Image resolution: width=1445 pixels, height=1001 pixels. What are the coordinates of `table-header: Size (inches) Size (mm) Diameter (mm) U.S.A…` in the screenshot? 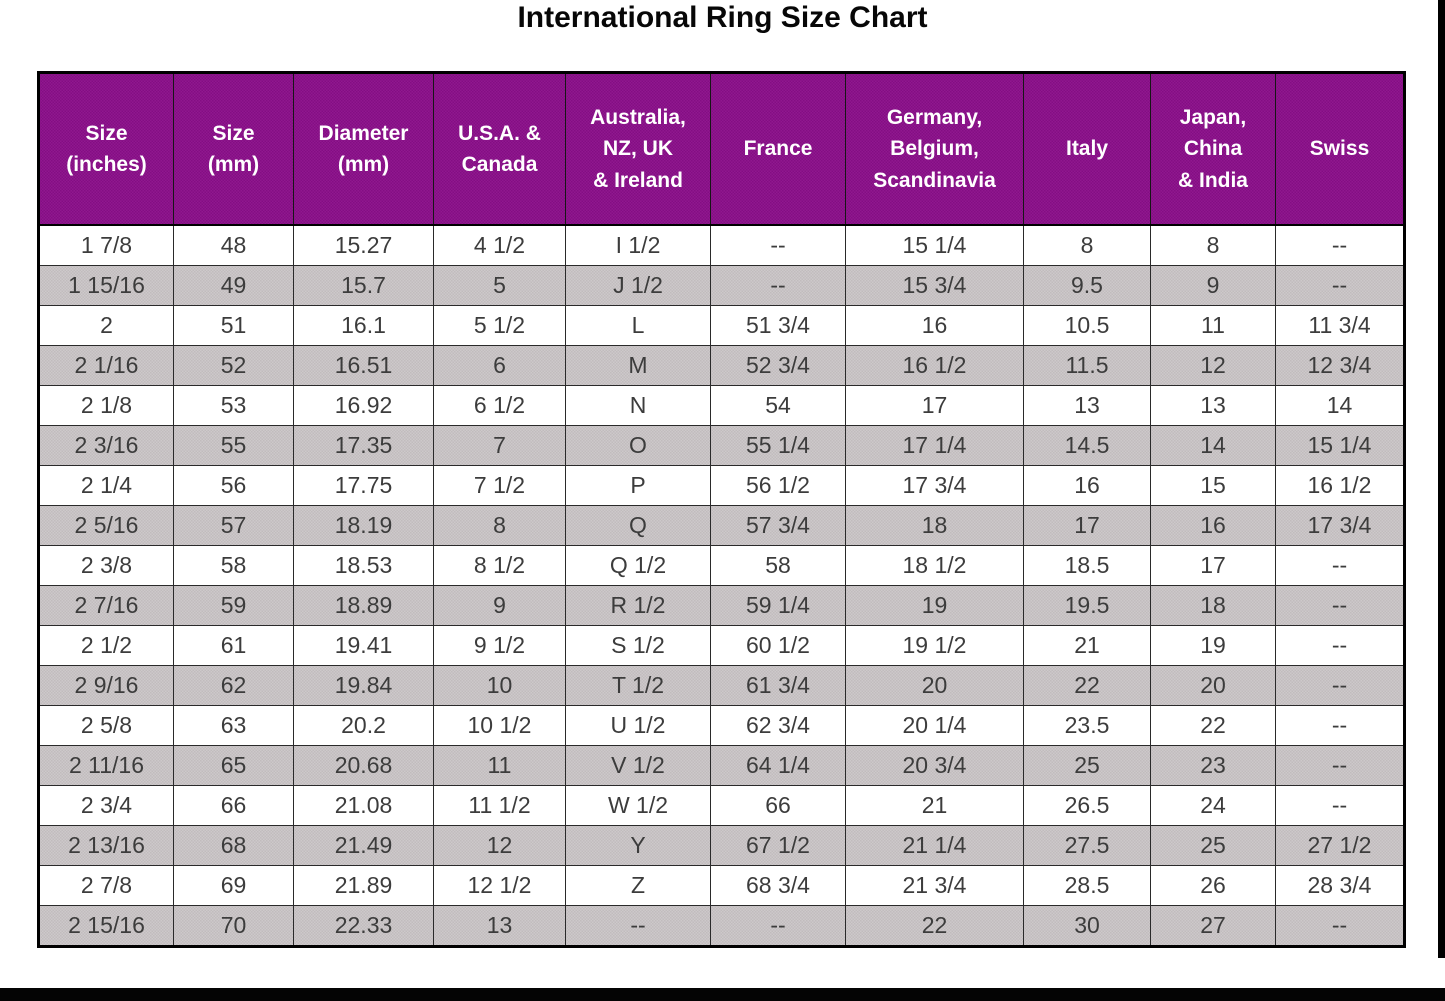 It's located at (721, 149).